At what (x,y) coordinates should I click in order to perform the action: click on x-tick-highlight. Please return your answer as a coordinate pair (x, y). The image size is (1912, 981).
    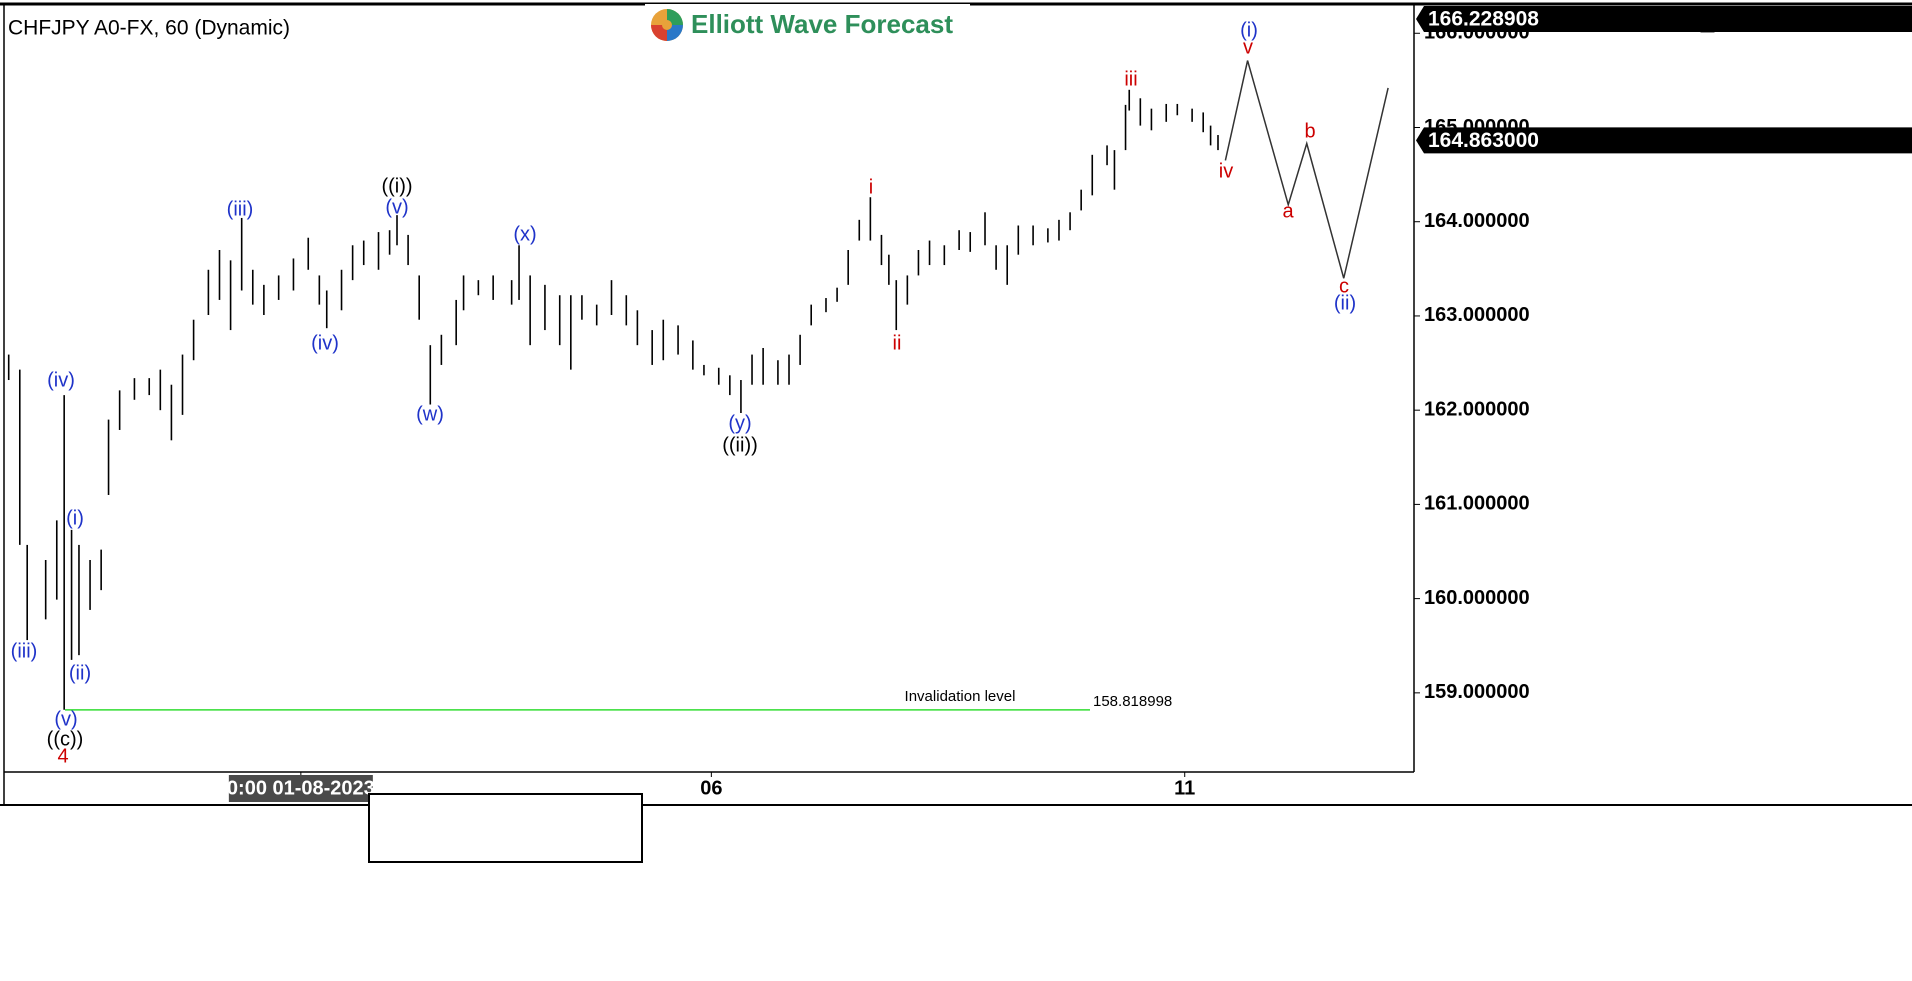
    Looking at the image, I should click on (300, 788).